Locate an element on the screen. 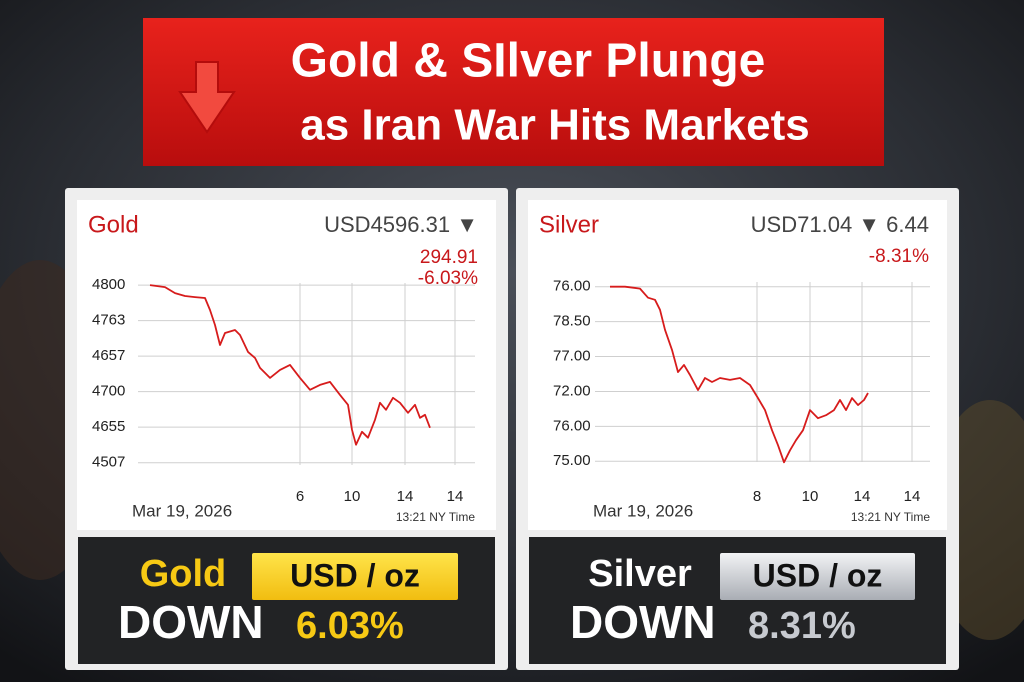  y-tick-label: 4507 is located at coordinates (108, 462).